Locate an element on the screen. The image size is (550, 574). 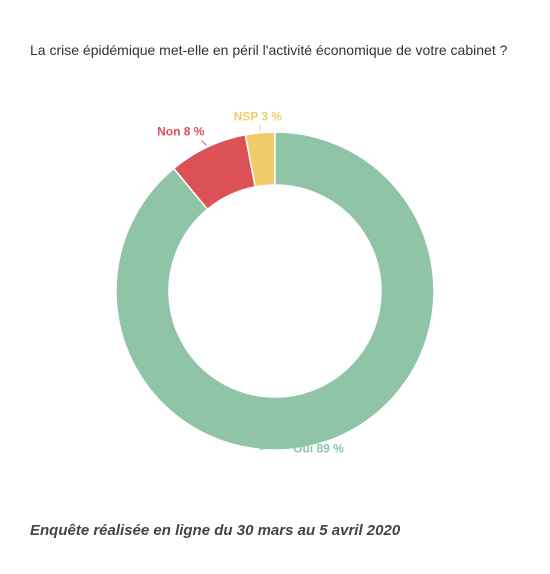
label-non: Non 8 % is located at coordinates (181, 131).